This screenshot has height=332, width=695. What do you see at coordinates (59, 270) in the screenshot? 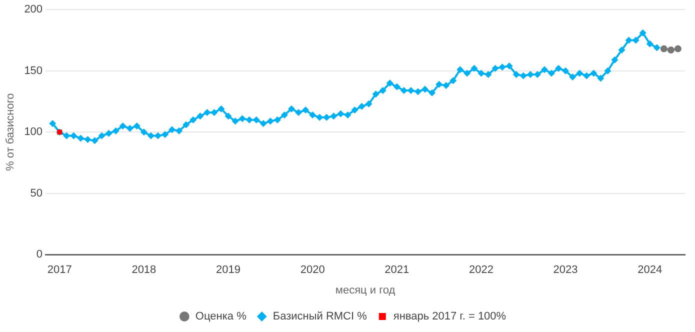
I see `x-tick-label: 2017` at bounding box center [59, 270].